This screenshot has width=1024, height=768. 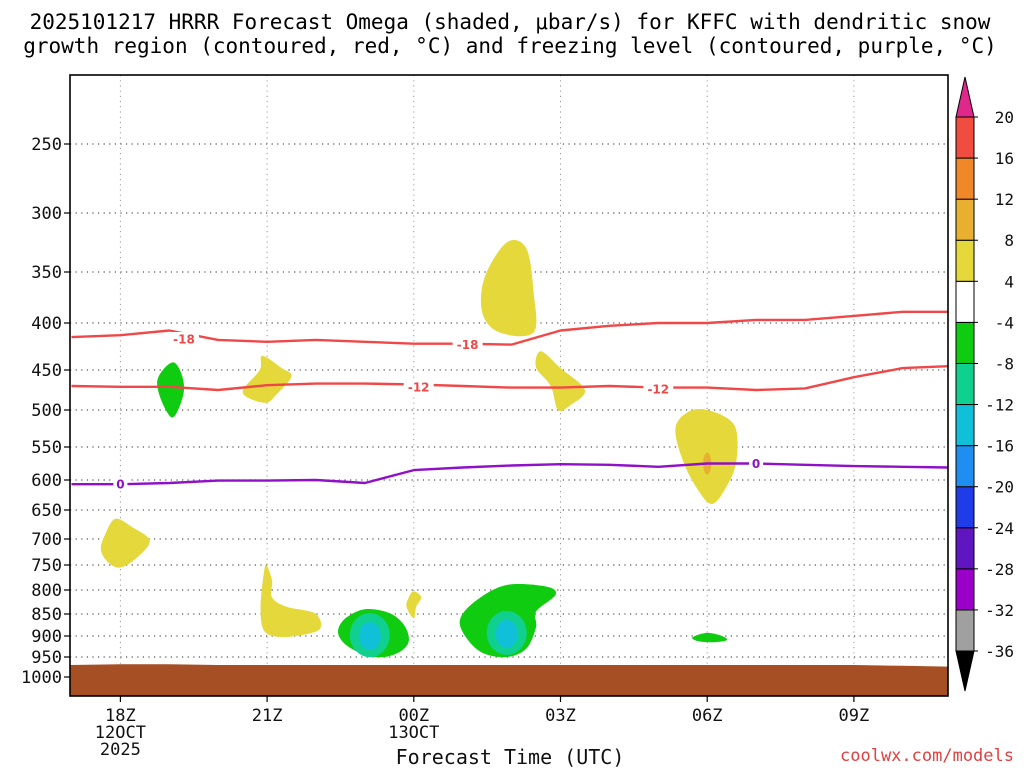 I want to click on colorbar-bin--36-to--32, so click(x=965, y=630).